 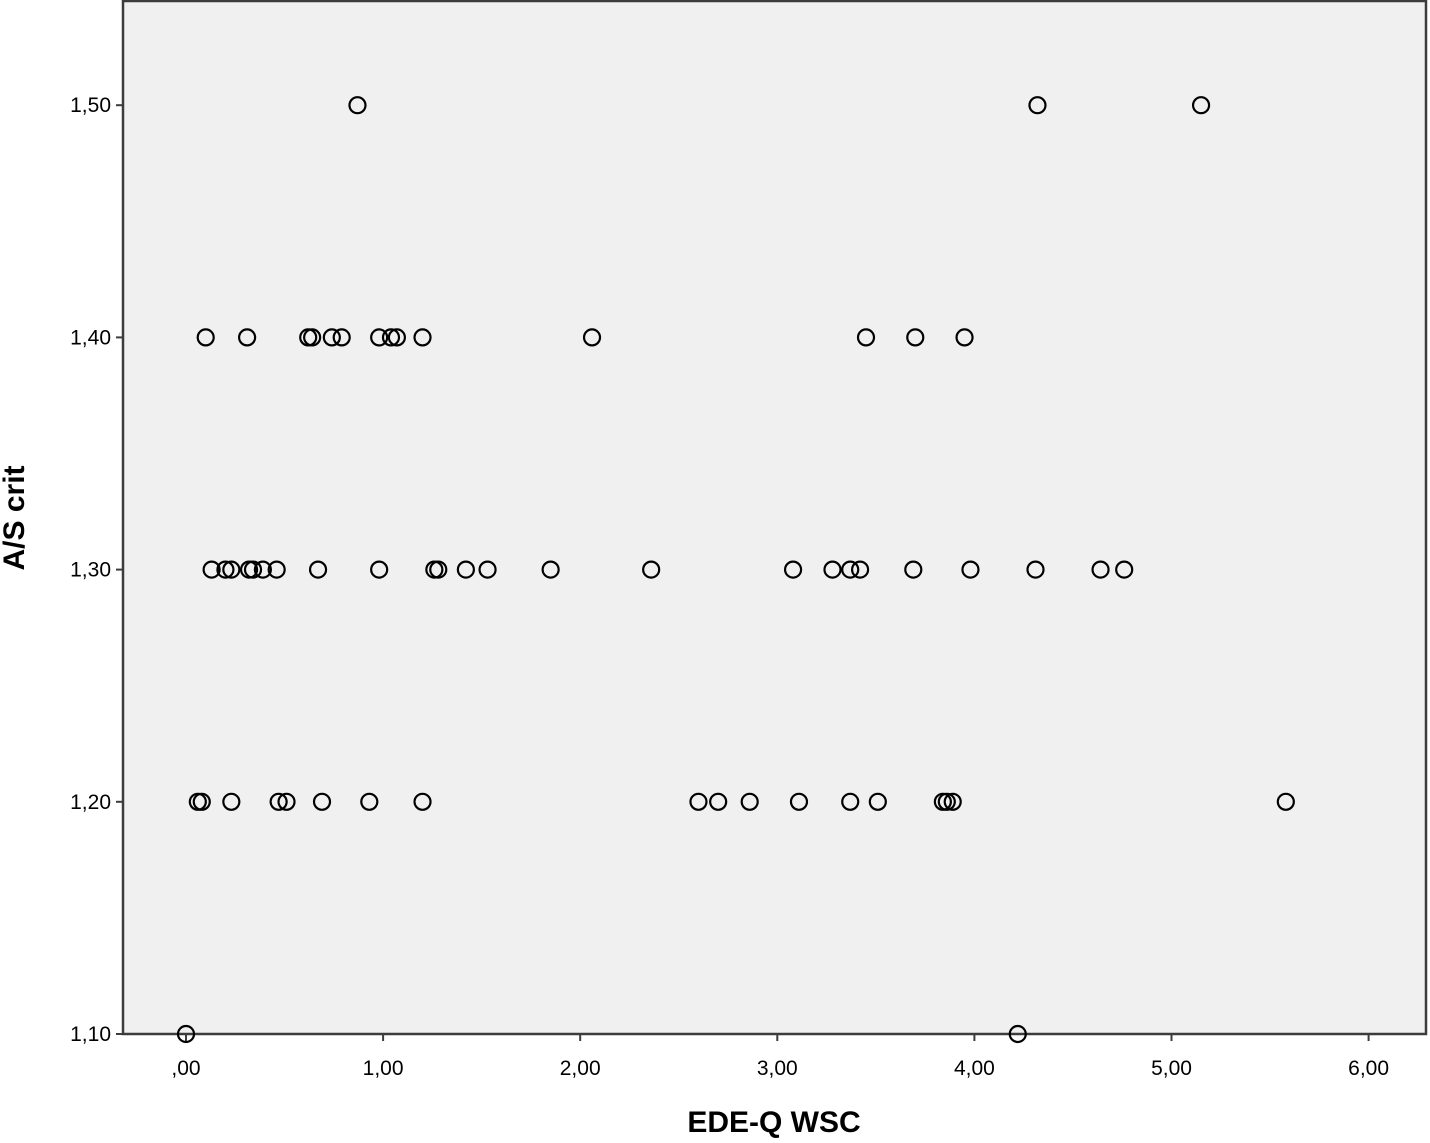 What do you see at coordinates (383, 1068) in the screenshot?
I see `x-tick-label: 1,00` at bounding box center [383, 1068].